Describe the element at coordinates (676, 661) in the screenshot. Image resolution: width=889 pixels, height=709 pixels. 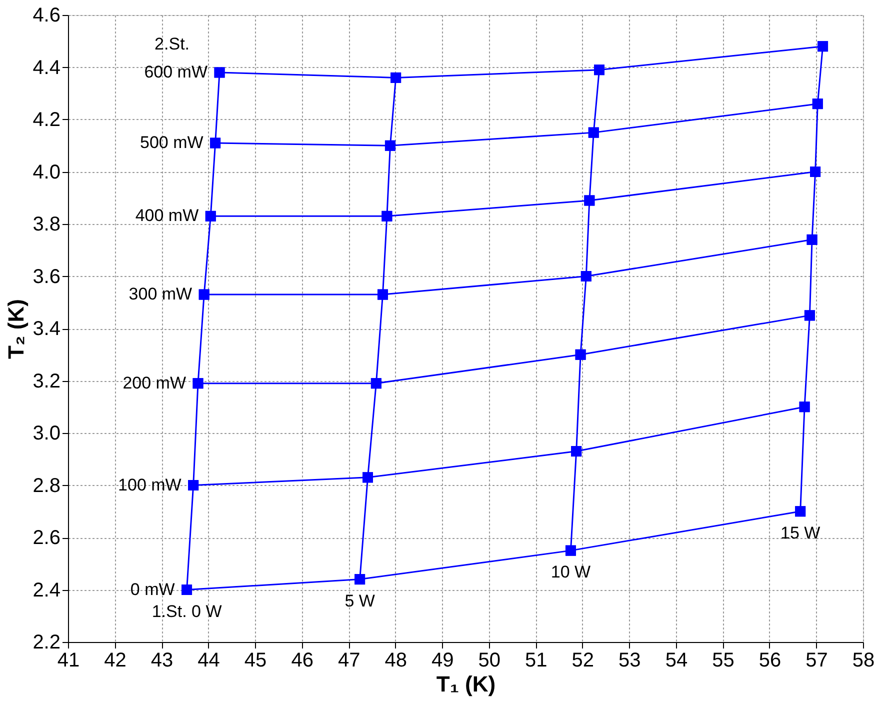
I see `x-tick-label: 54` at that location.